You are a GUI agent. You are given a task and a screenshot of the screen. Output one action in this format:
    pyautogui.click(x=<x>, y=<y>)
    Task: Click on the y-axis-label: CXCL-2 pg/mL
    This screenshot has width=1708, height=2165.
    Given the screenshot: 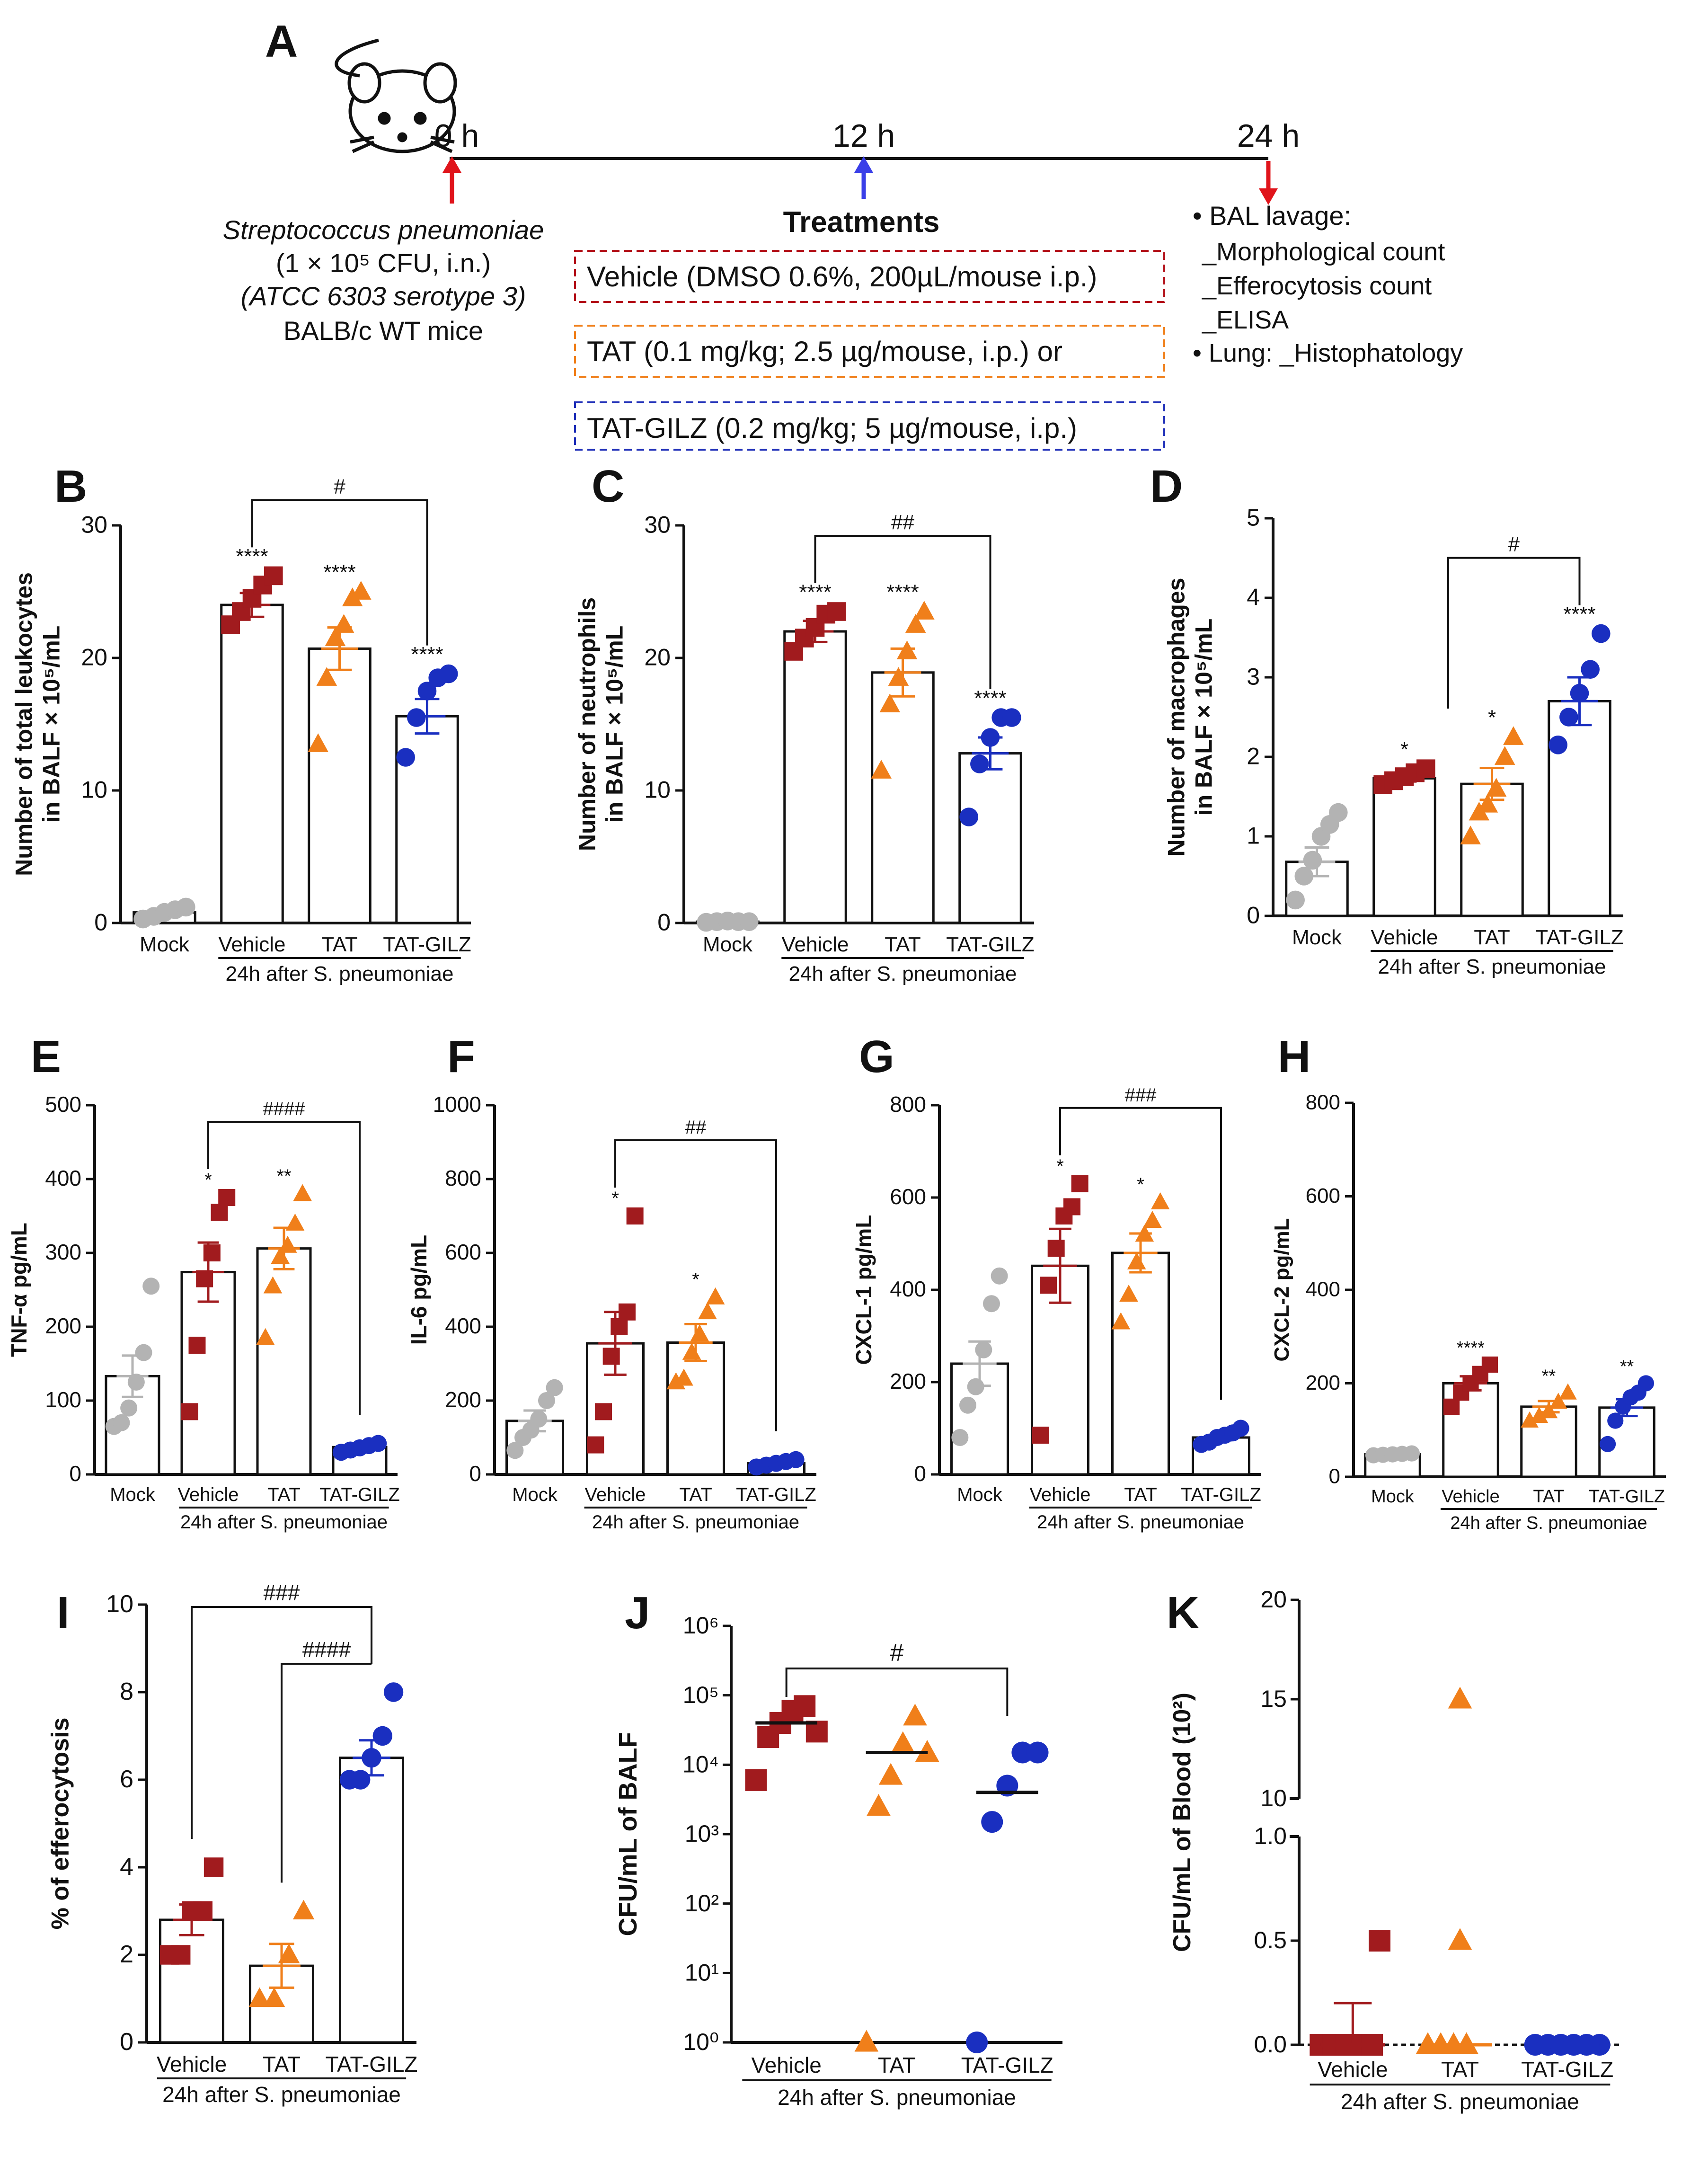 What is the action you would take?
    pyautogui.click(x=1282, y=1289)
    